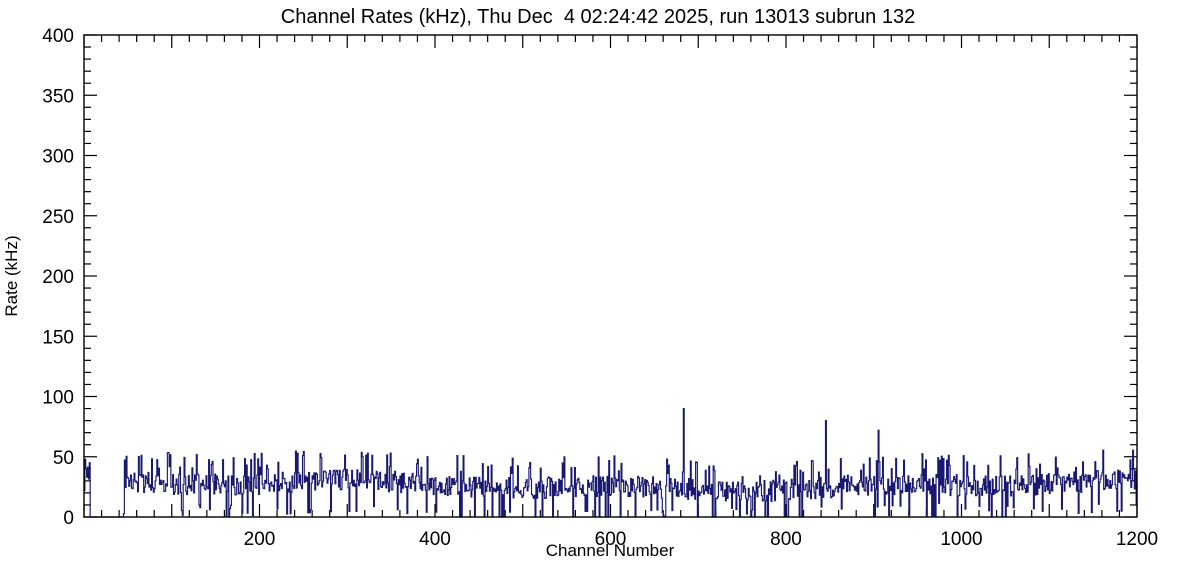 The height and width of the screenshot is (572, 1196). What do you see at coordinates (58, 217) in the screenshot?
I see `y-tick-label: 250` at bounding box center [58, 217].